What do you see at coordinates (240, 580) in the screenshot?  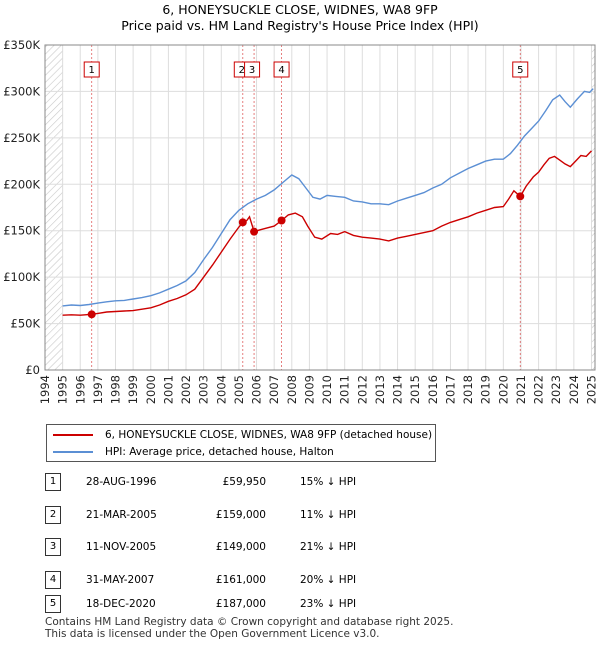 I see `sale-price: £161,000` at bounding box center [240, 580].